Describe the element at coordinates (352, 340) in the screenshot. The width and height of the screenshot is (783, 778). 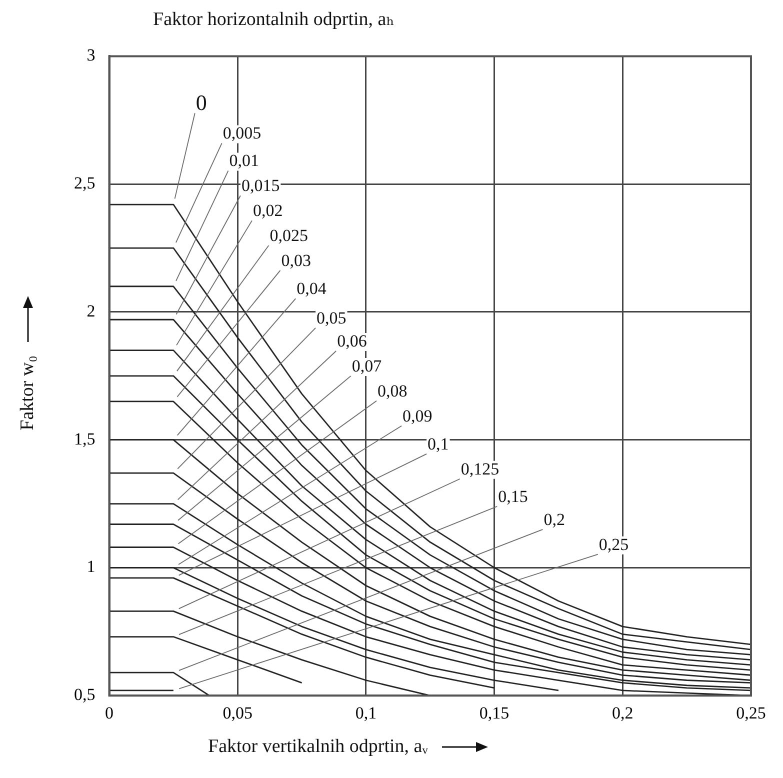
I see `text: 0,06` at that location.